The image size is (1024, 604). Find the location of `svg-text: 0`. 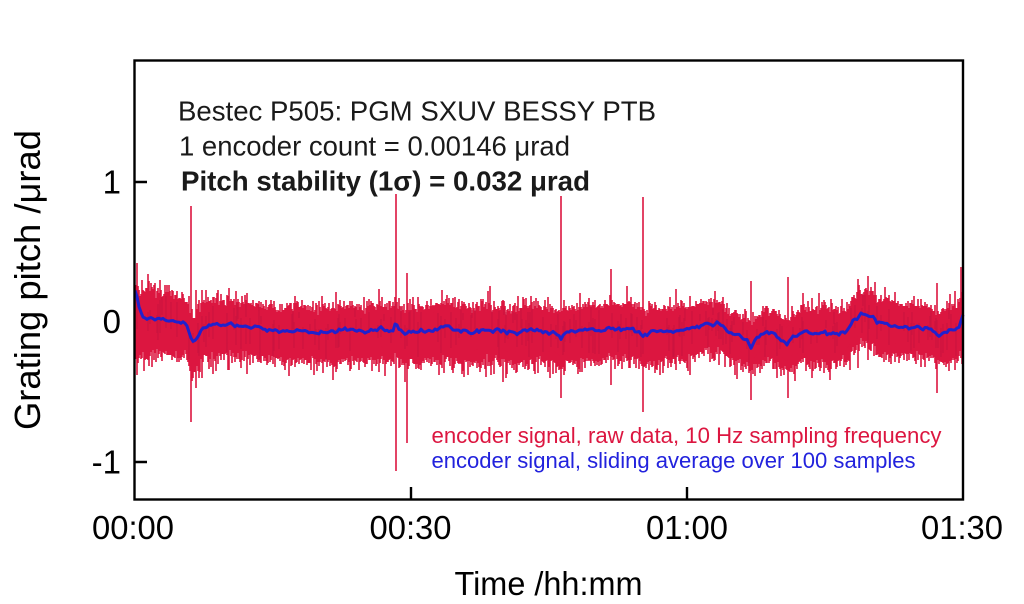

svg-text: 0 is located at coordinates (112, 321).